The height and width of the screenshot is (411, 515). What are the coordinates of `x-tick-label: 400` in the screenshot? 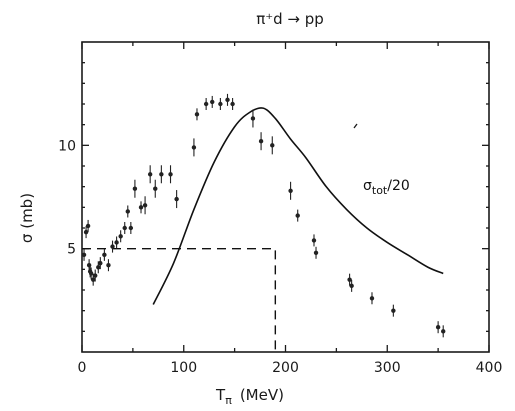 It's located at (489, 368).